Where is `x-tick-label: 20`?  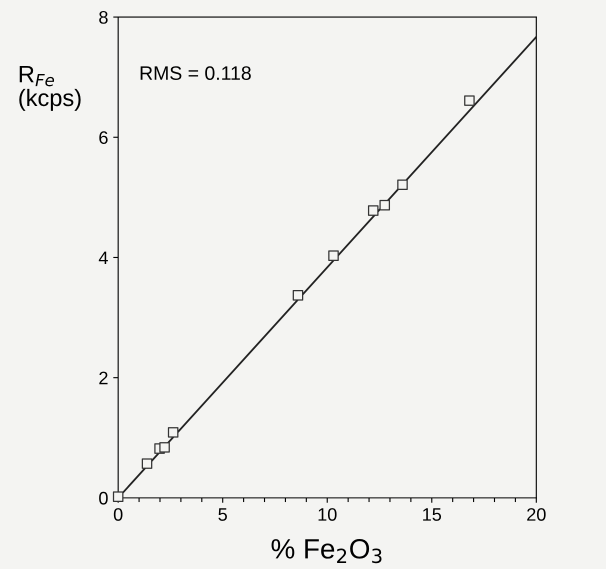 x-tick-label: 20 is located at coordinates (536, 514).